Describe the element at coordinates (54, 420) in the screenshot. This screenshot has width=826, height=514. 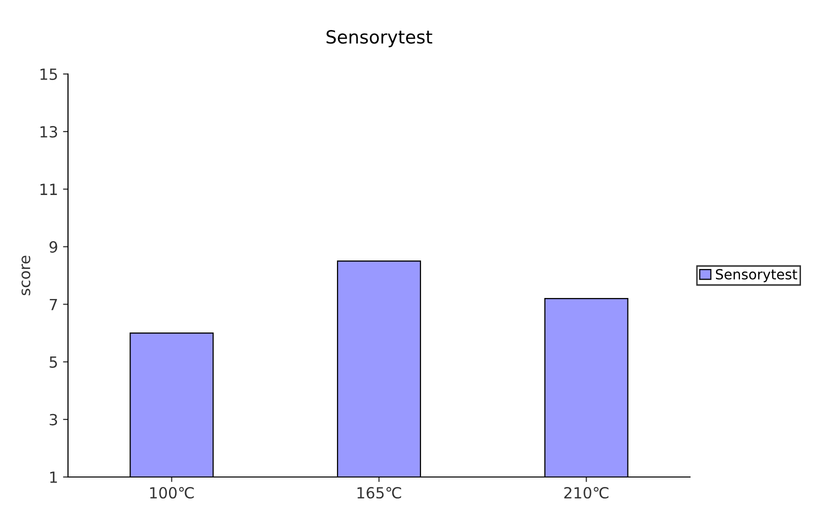
I see `y-tick-label: 3` at that location.